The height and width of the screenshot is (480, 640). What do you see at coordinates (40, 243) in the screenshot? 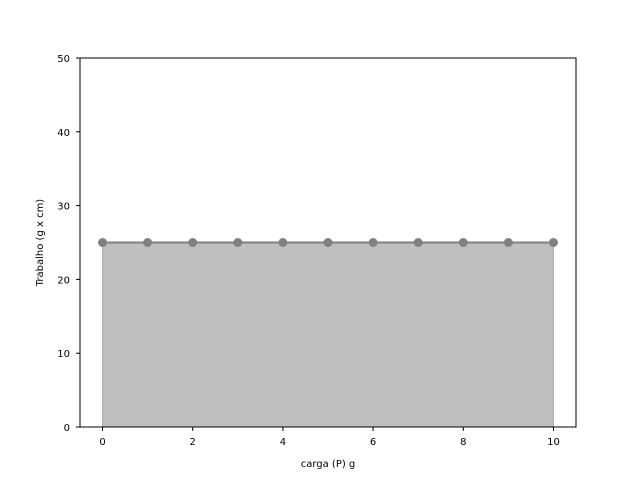
I see `y-axis-label: Trabalho (g x cm)` at bounding box center [40, 243].